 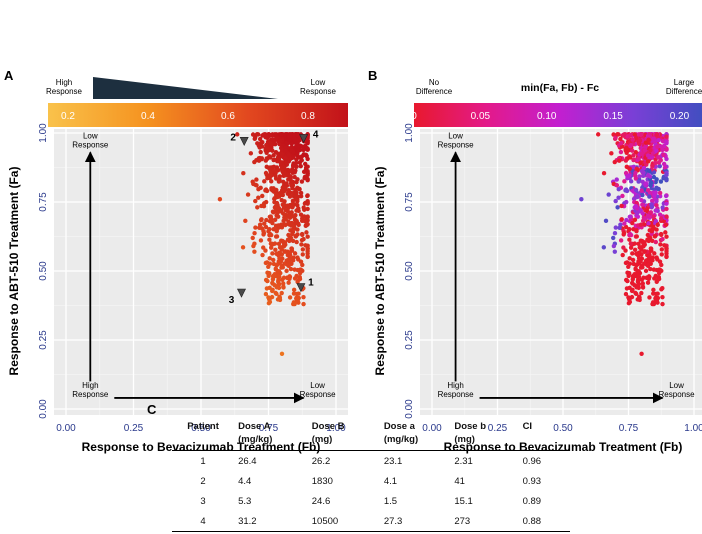 I want to click on patient-label: 2, so click(x=233, y=137).